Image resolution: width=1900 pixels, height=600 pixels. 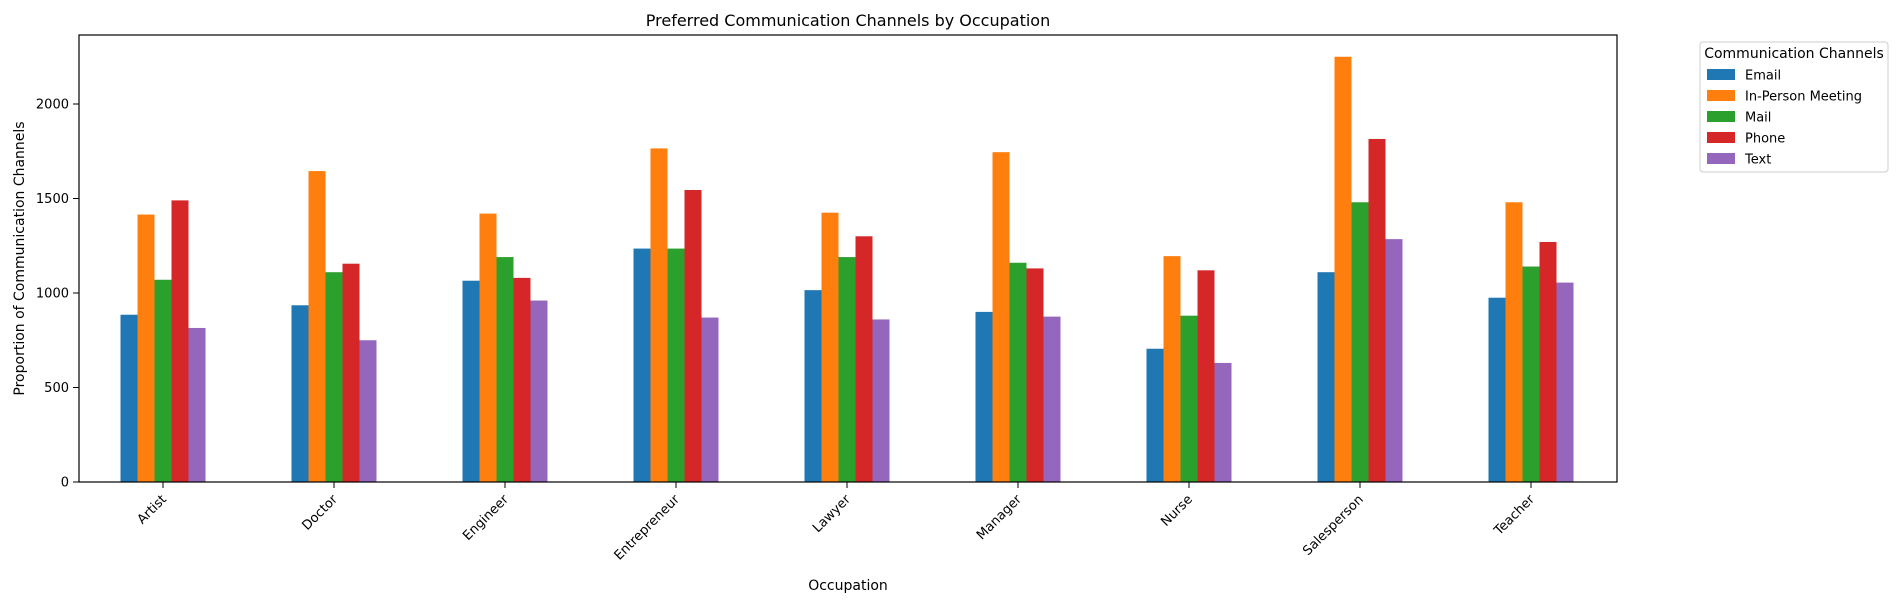 I want to click on bar-phone-entrepreneur, so click(x=693, y=336).